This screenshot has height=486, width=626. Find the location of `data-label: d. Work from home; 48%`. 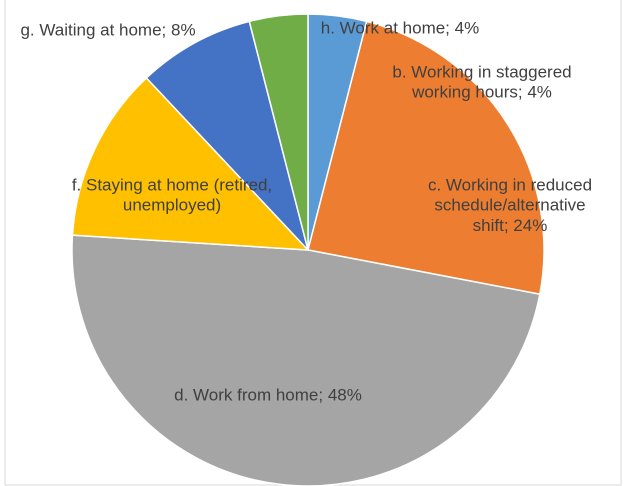

data-label: d. Work from home; 48% is located at coordinates (268, 394).